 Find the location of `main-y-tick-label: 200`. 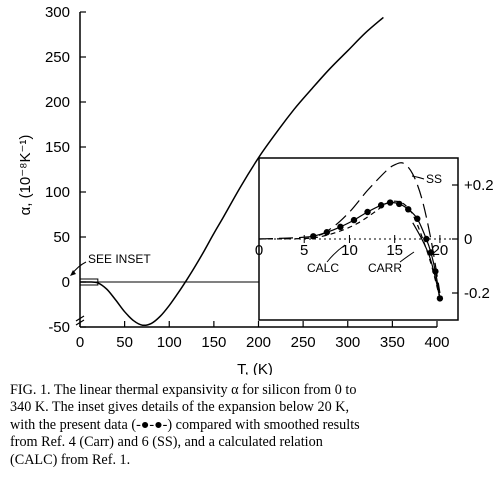

main-y-tick-label: 200 is located at coordinates (57, 102).